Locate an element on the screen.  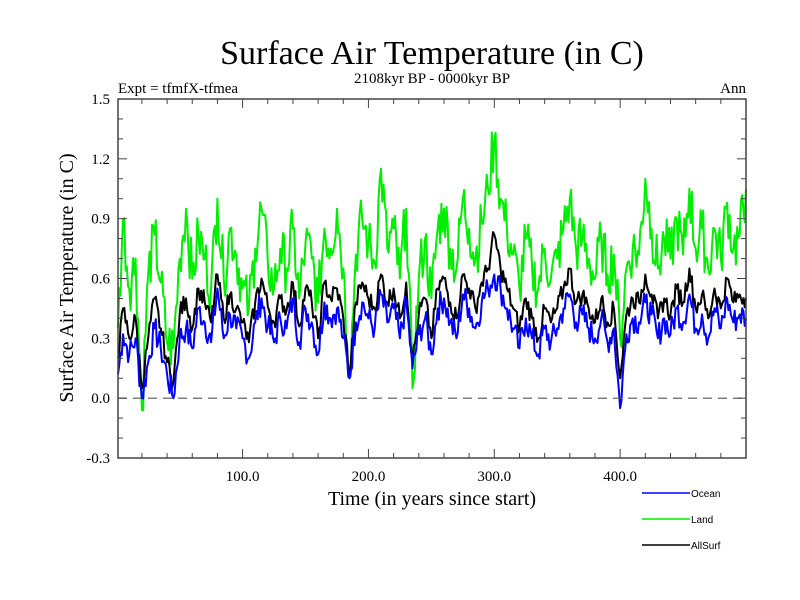
chart-subtitle: 2108kyr BP - 0000kyr BP is located at coordinates (432, 79).